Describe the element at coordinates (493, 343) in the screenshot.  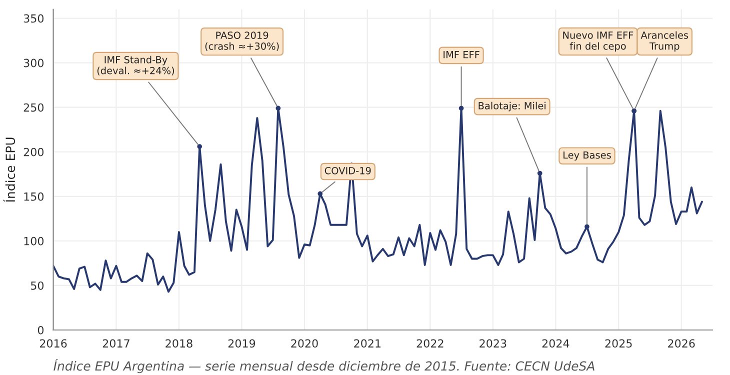
I see `x-tick-label: 2023` at that location.